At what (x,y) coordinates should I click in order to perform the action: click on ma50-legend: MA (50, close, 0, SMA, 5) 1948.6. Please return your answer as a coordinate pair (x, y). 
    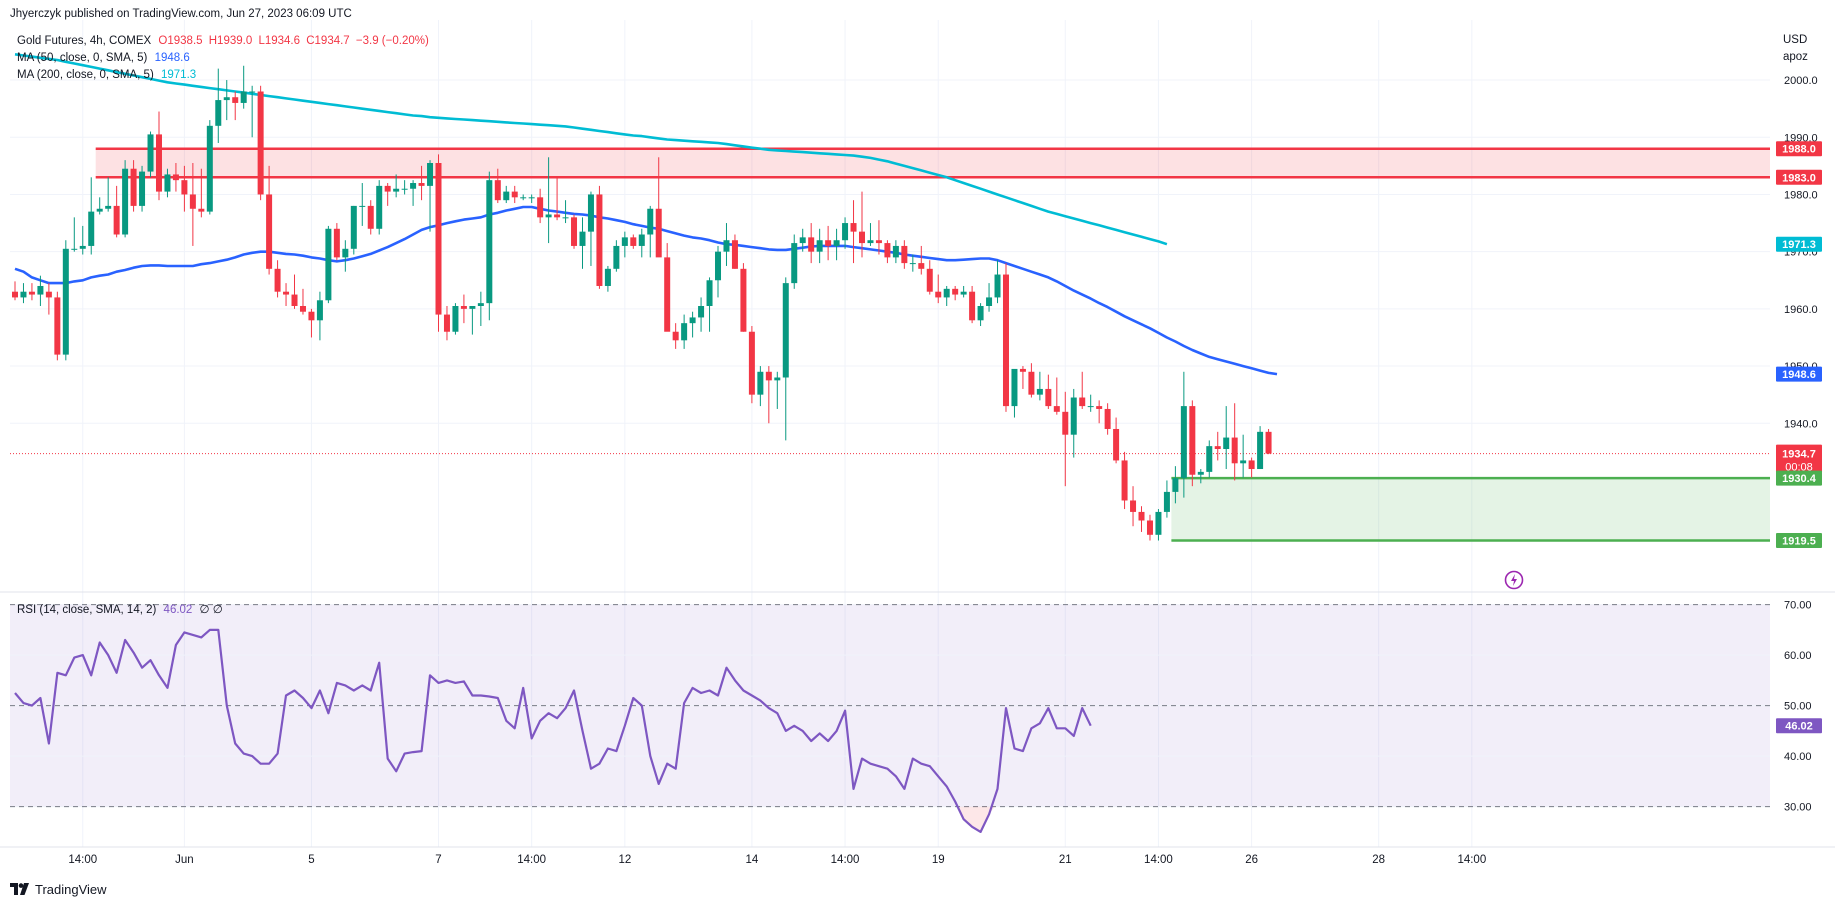
    Looking at the image, I should click on (103, 58).